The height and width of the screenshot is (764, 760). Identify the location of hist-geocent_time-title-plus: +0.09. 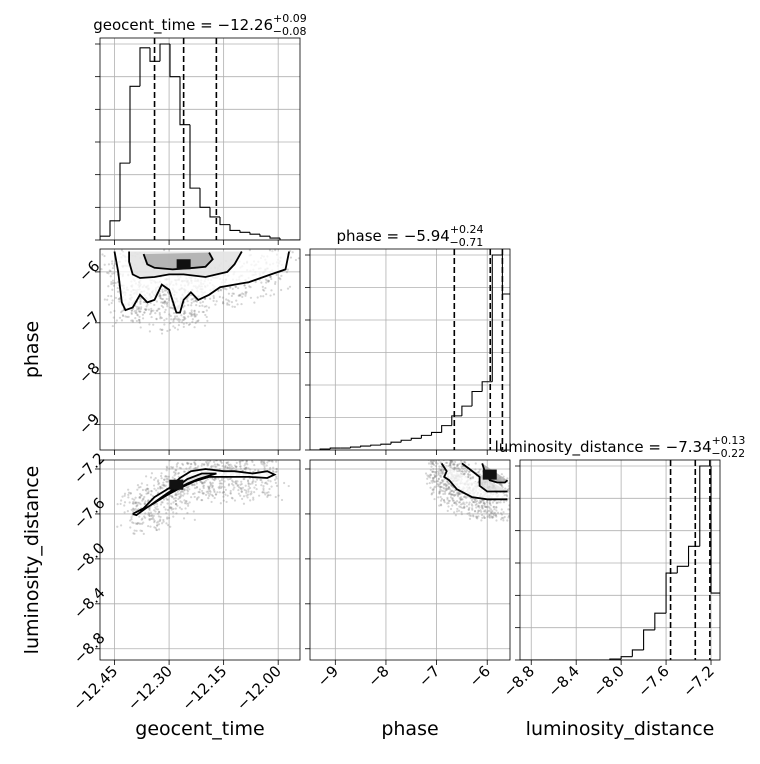
(290, 18).